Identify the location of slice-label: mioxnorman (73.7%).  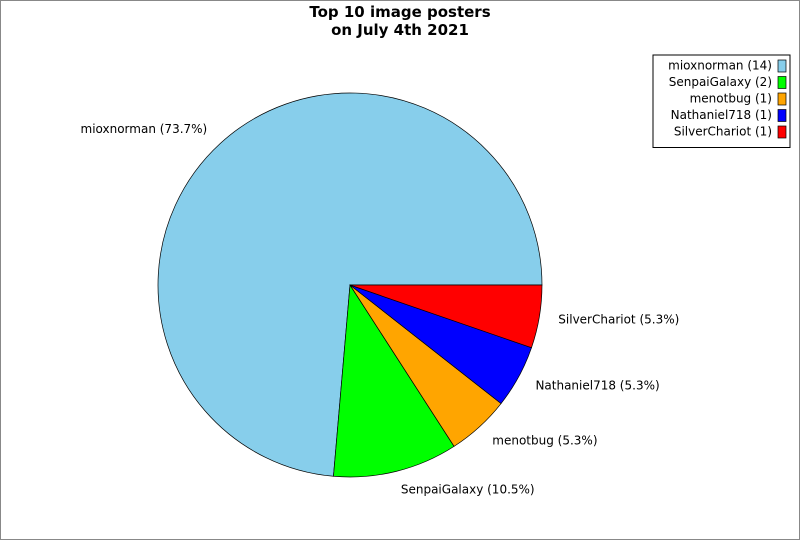
(144, 129).